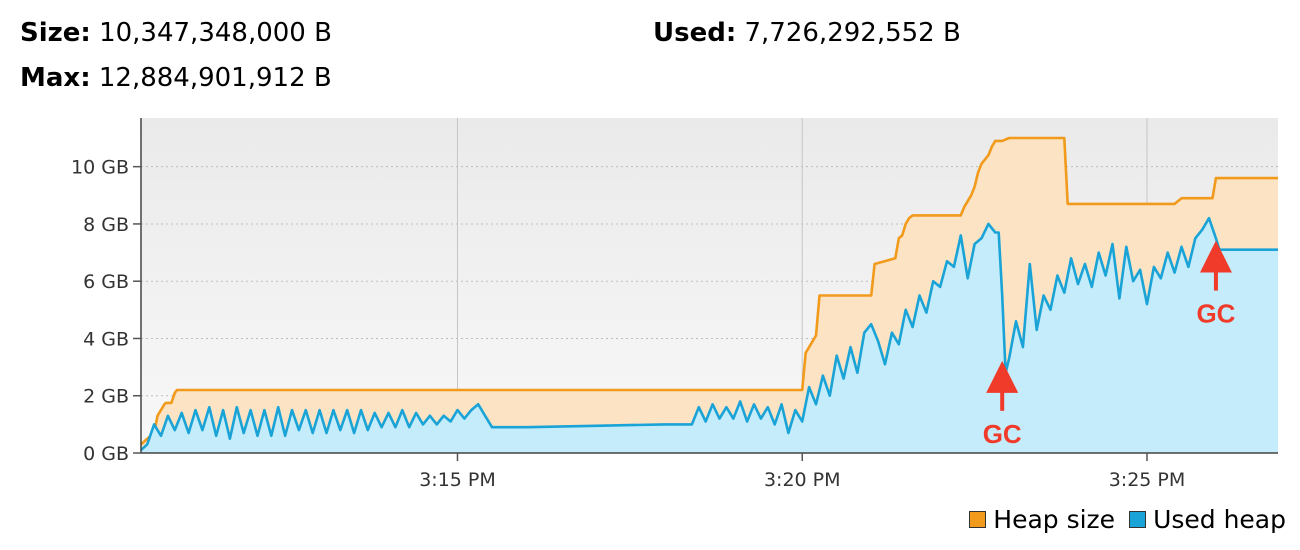 This screenshot has width=1300, height=550. I want to click on max-stat: Max: 12,884,901,912 B, so click(176, 78).